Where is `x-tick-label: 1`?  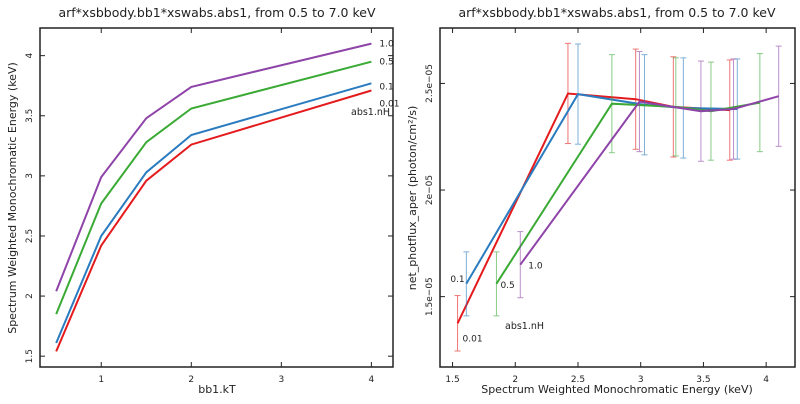 x-tick-label: 1 is located at coordinates (101, 380).